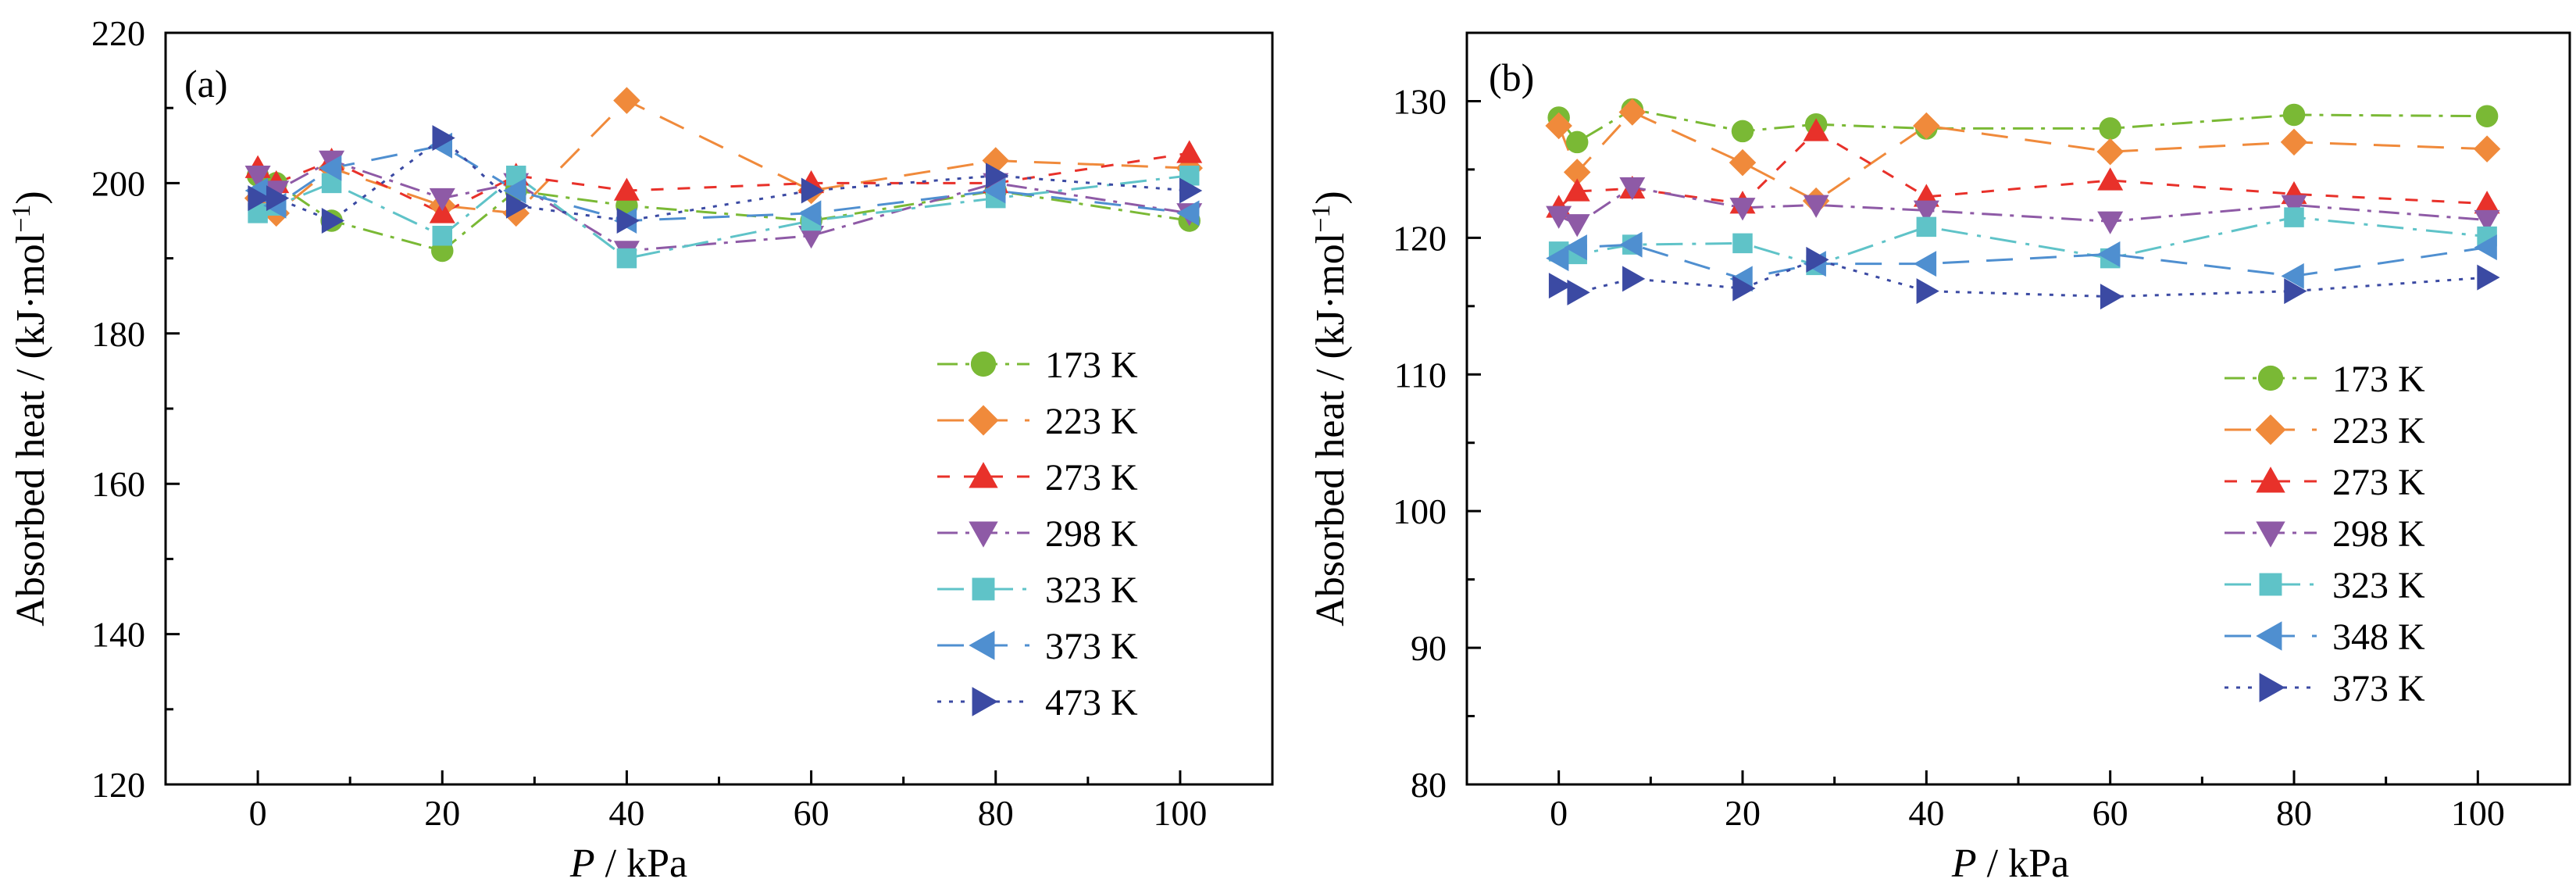 The image size is (2576, 886). Describe the element at coordinates (1743, 813) in the screenshot. I see `panel-b-xtick-label: 20` at that location.